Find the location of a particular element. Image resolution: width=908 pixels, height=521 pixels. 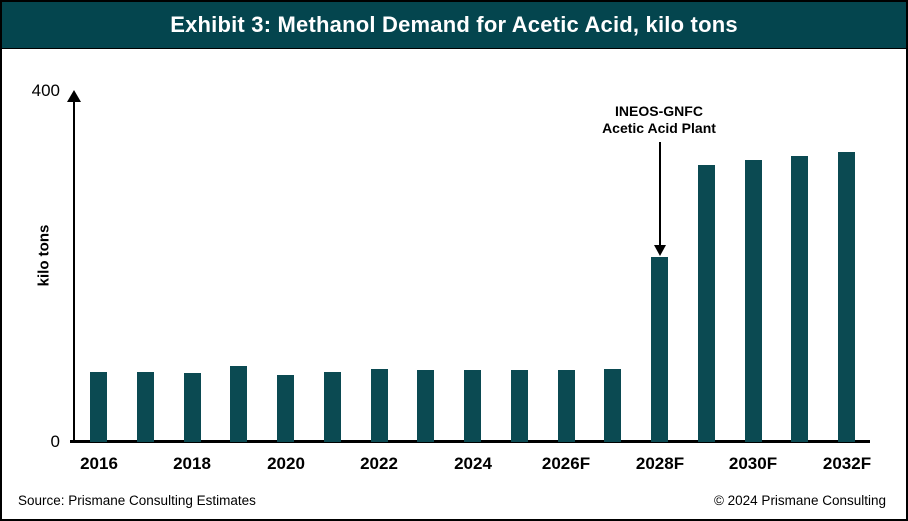

bar-2028F is located at coordinates (659, 349).